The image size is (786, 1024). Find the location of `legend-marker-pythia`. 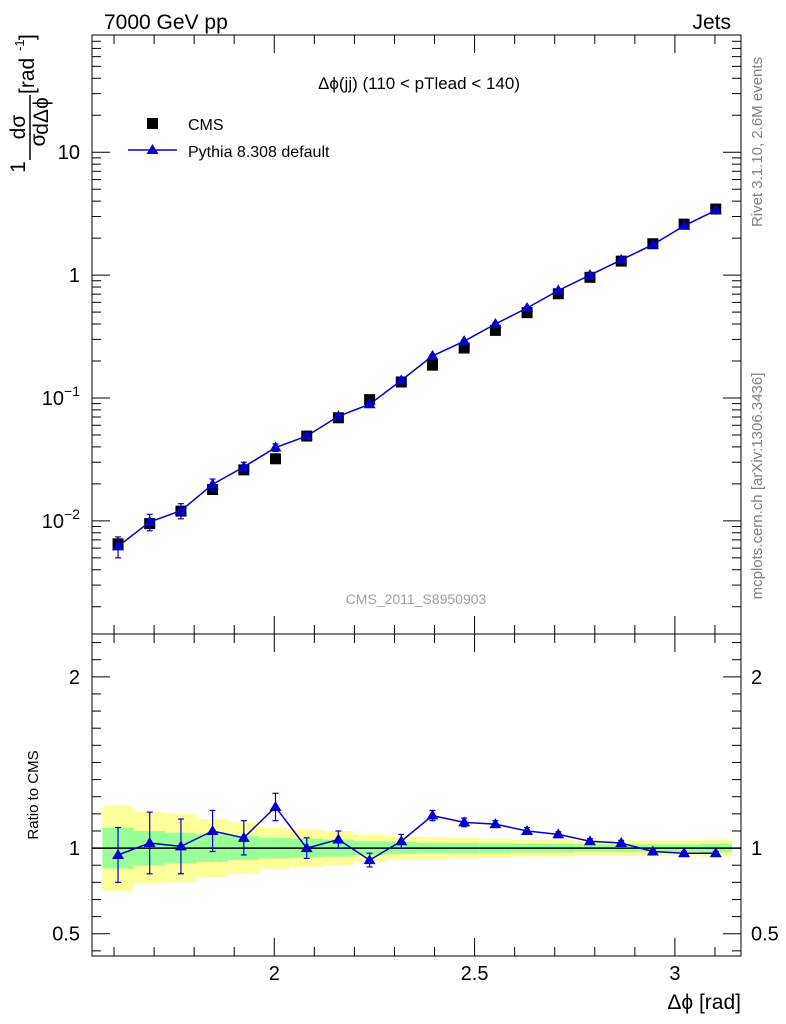

legend-marker-pythia is located at coordinates (152, 149).